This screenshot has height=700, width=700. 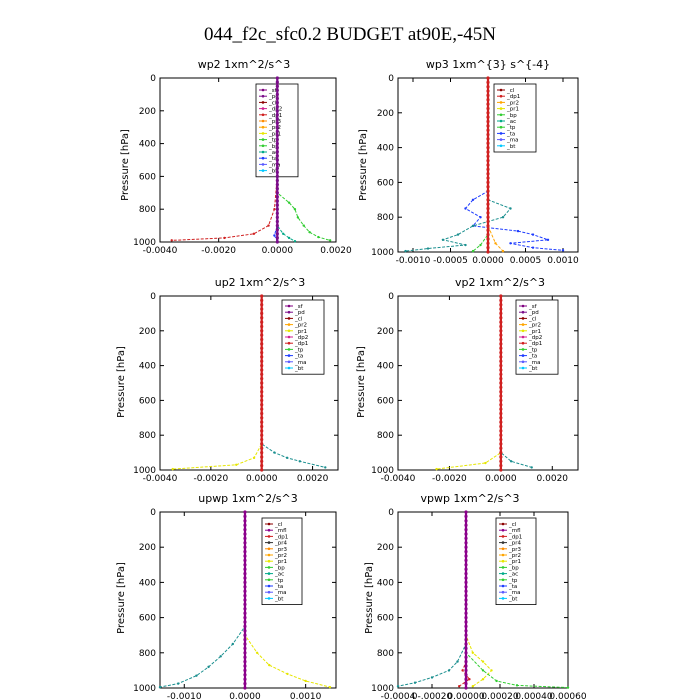 What do you see at coordinates (513, 568) in the screenshot?
I see `legend-label: _bp` at bounding box center [513, 568].